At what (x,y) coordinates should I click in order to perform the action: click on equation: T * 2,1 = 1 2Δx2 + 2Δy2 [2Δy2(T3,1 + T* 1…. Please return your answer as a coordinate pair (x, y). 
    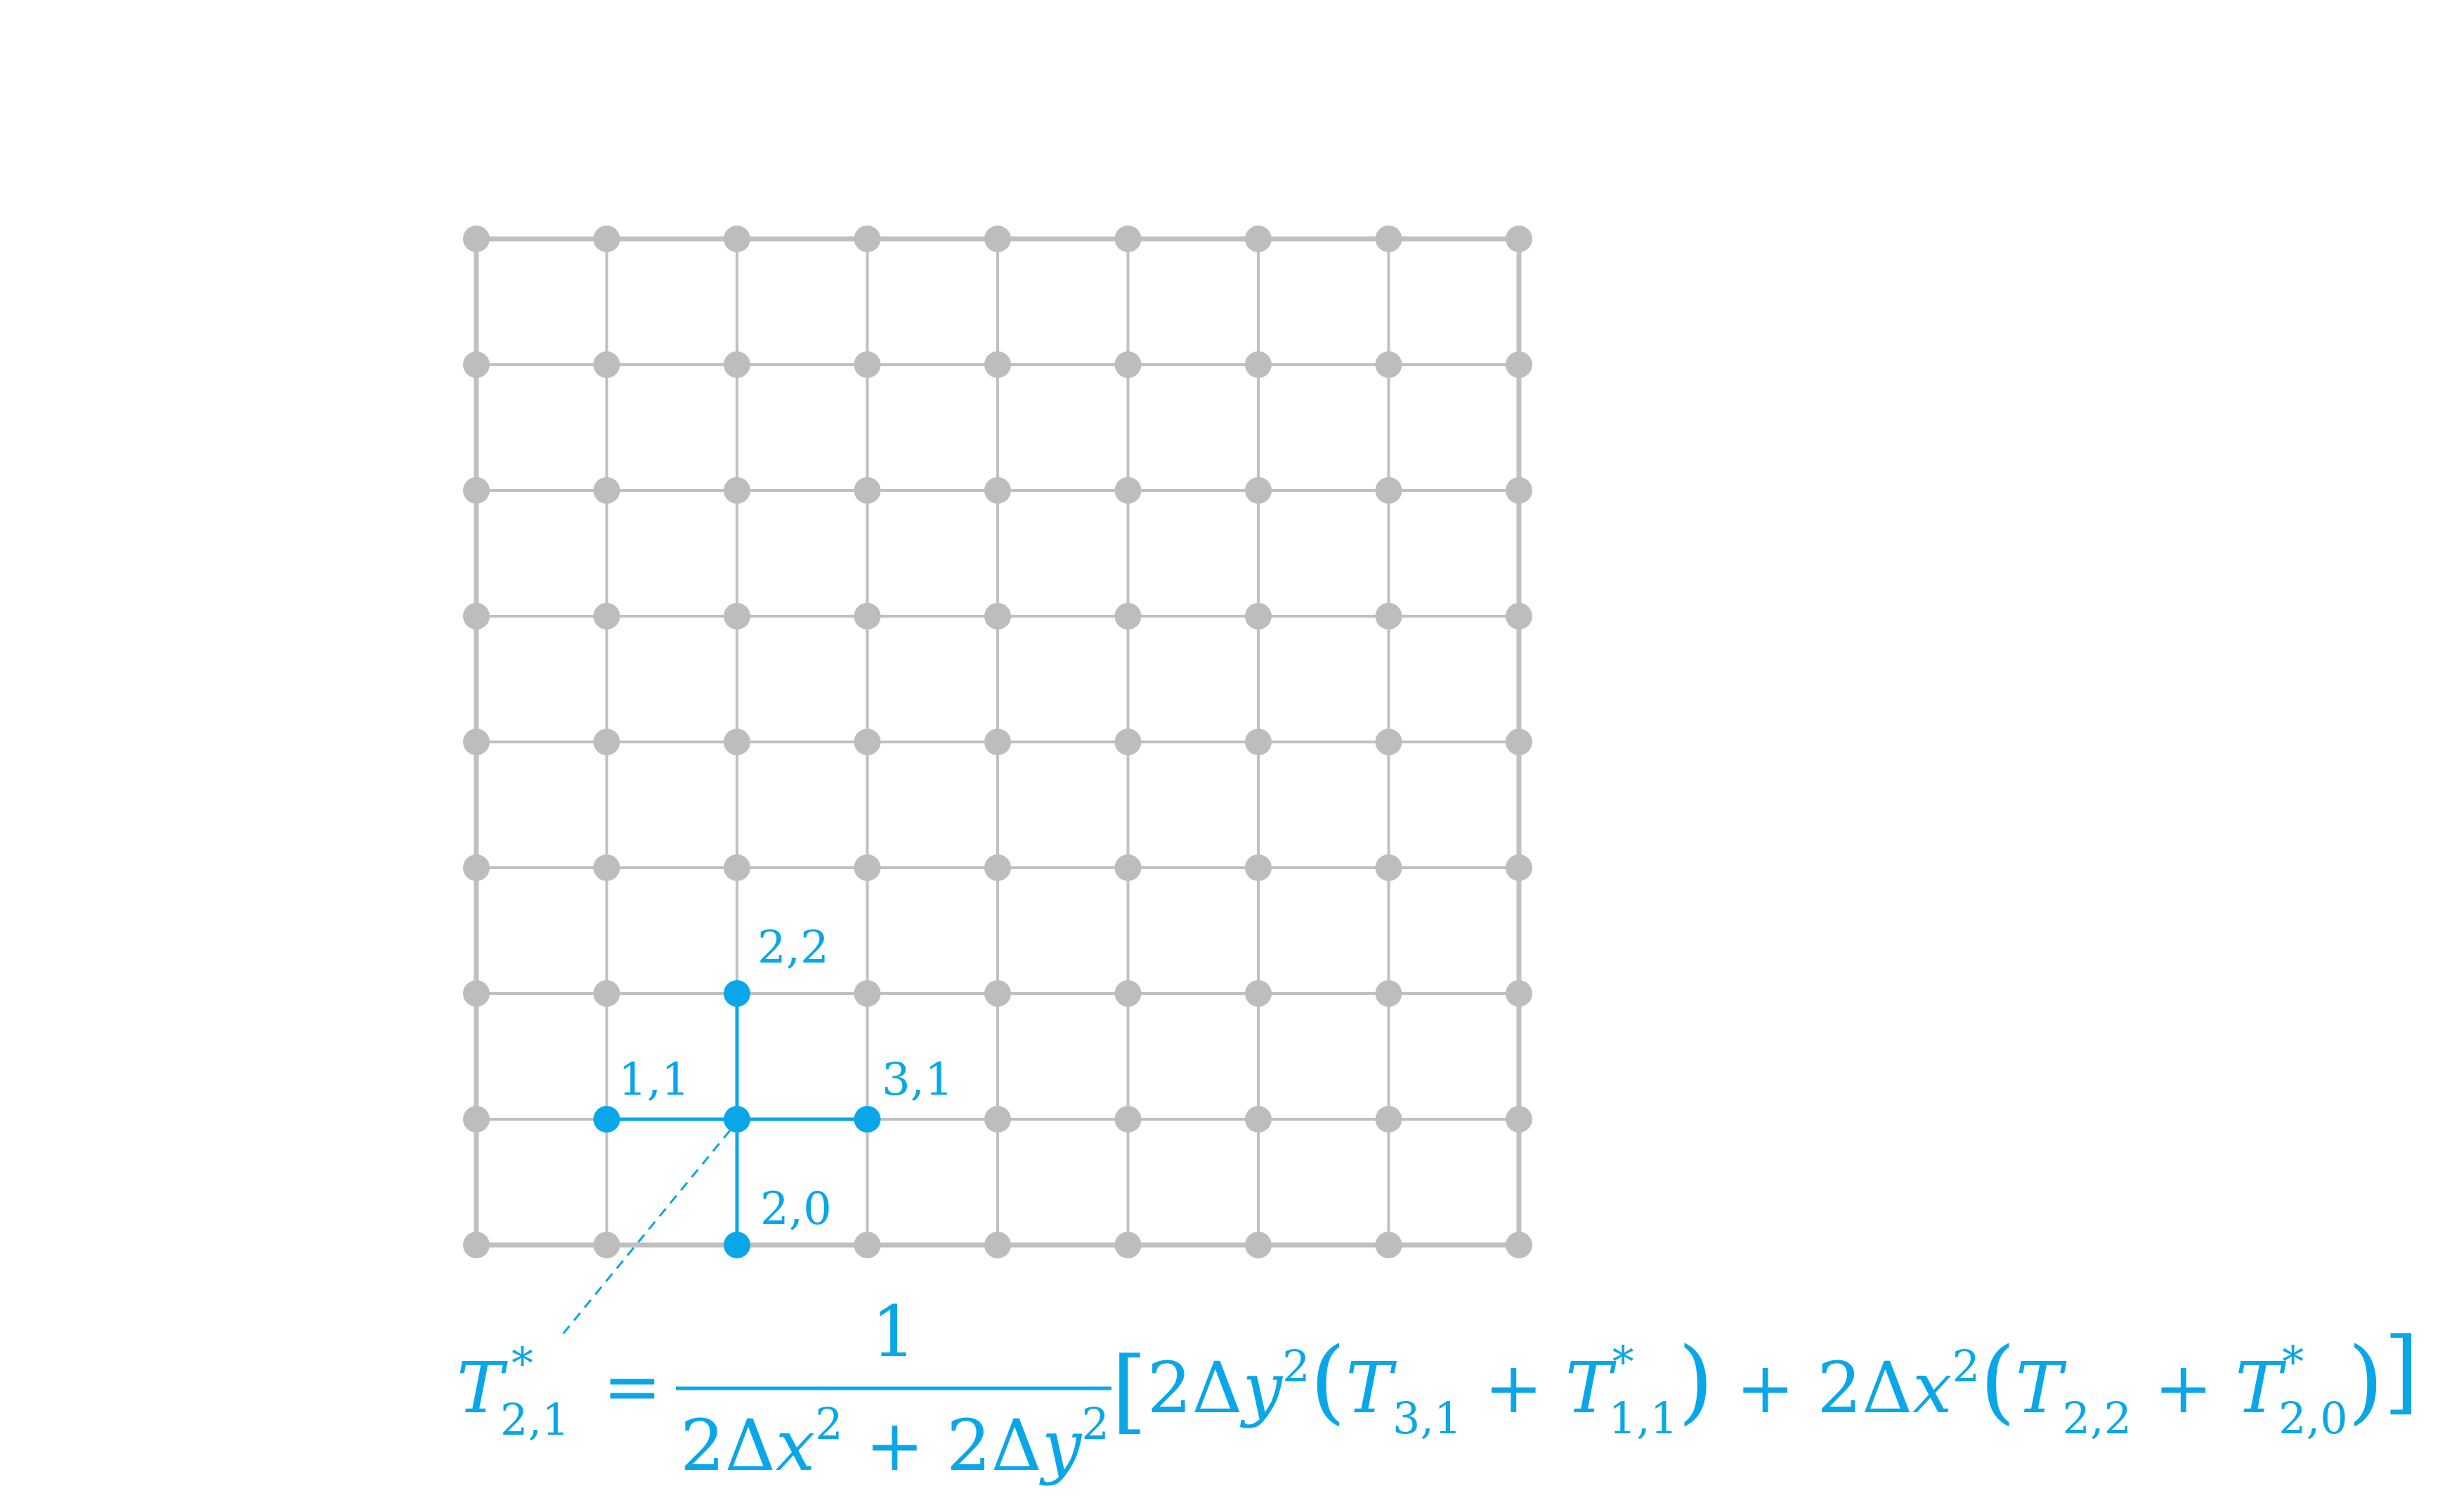
    Looking at the image, I should click on (1438, 1389).